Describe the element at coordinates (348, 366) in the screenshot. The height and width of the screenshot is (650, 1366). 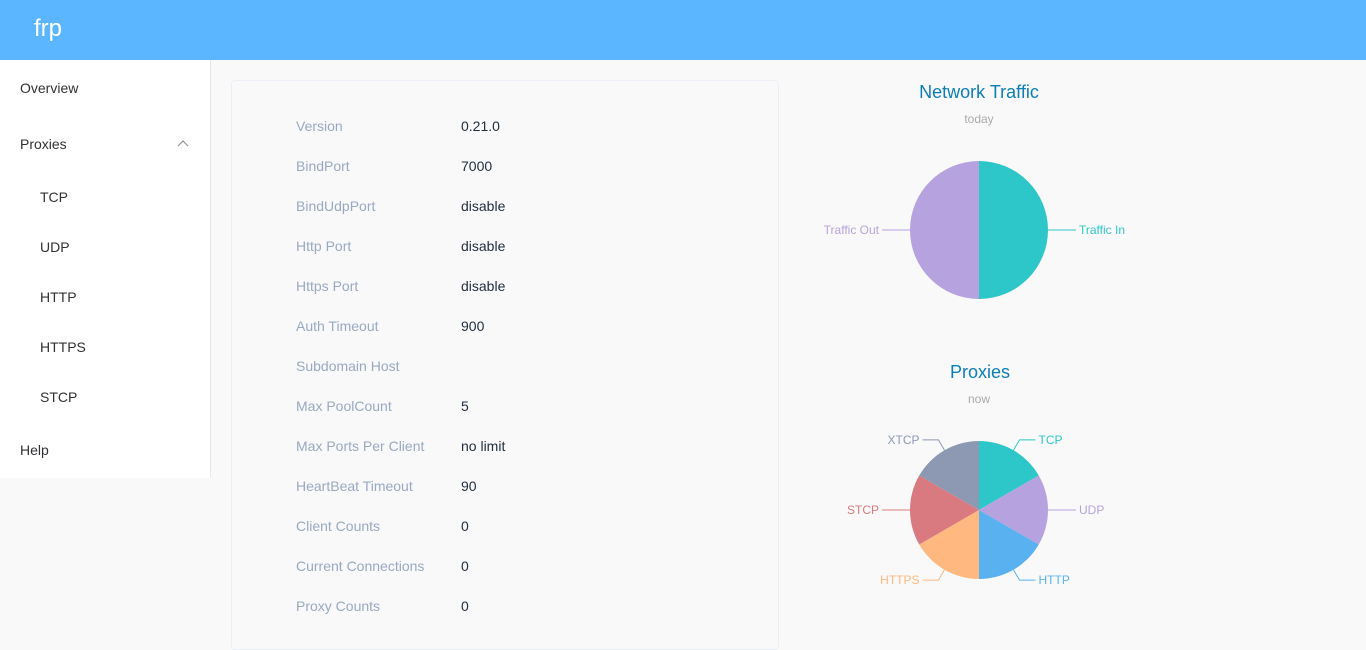
I see `info-label: Subdomain Host` at that location.